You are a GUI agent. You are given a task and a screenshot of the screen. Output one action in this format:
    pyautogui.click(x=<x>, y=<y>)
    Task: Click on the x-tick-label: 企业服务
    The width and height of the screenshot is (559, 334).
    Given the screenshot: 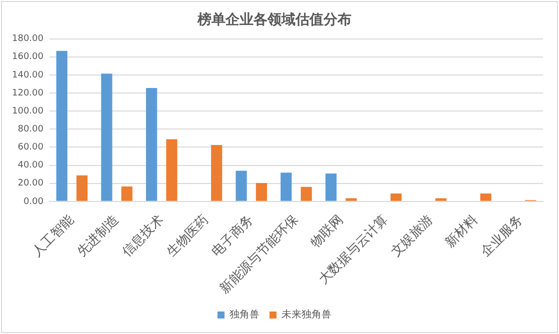 What is the action you would take?
    pyautogui.click(x=502, y=236)
    